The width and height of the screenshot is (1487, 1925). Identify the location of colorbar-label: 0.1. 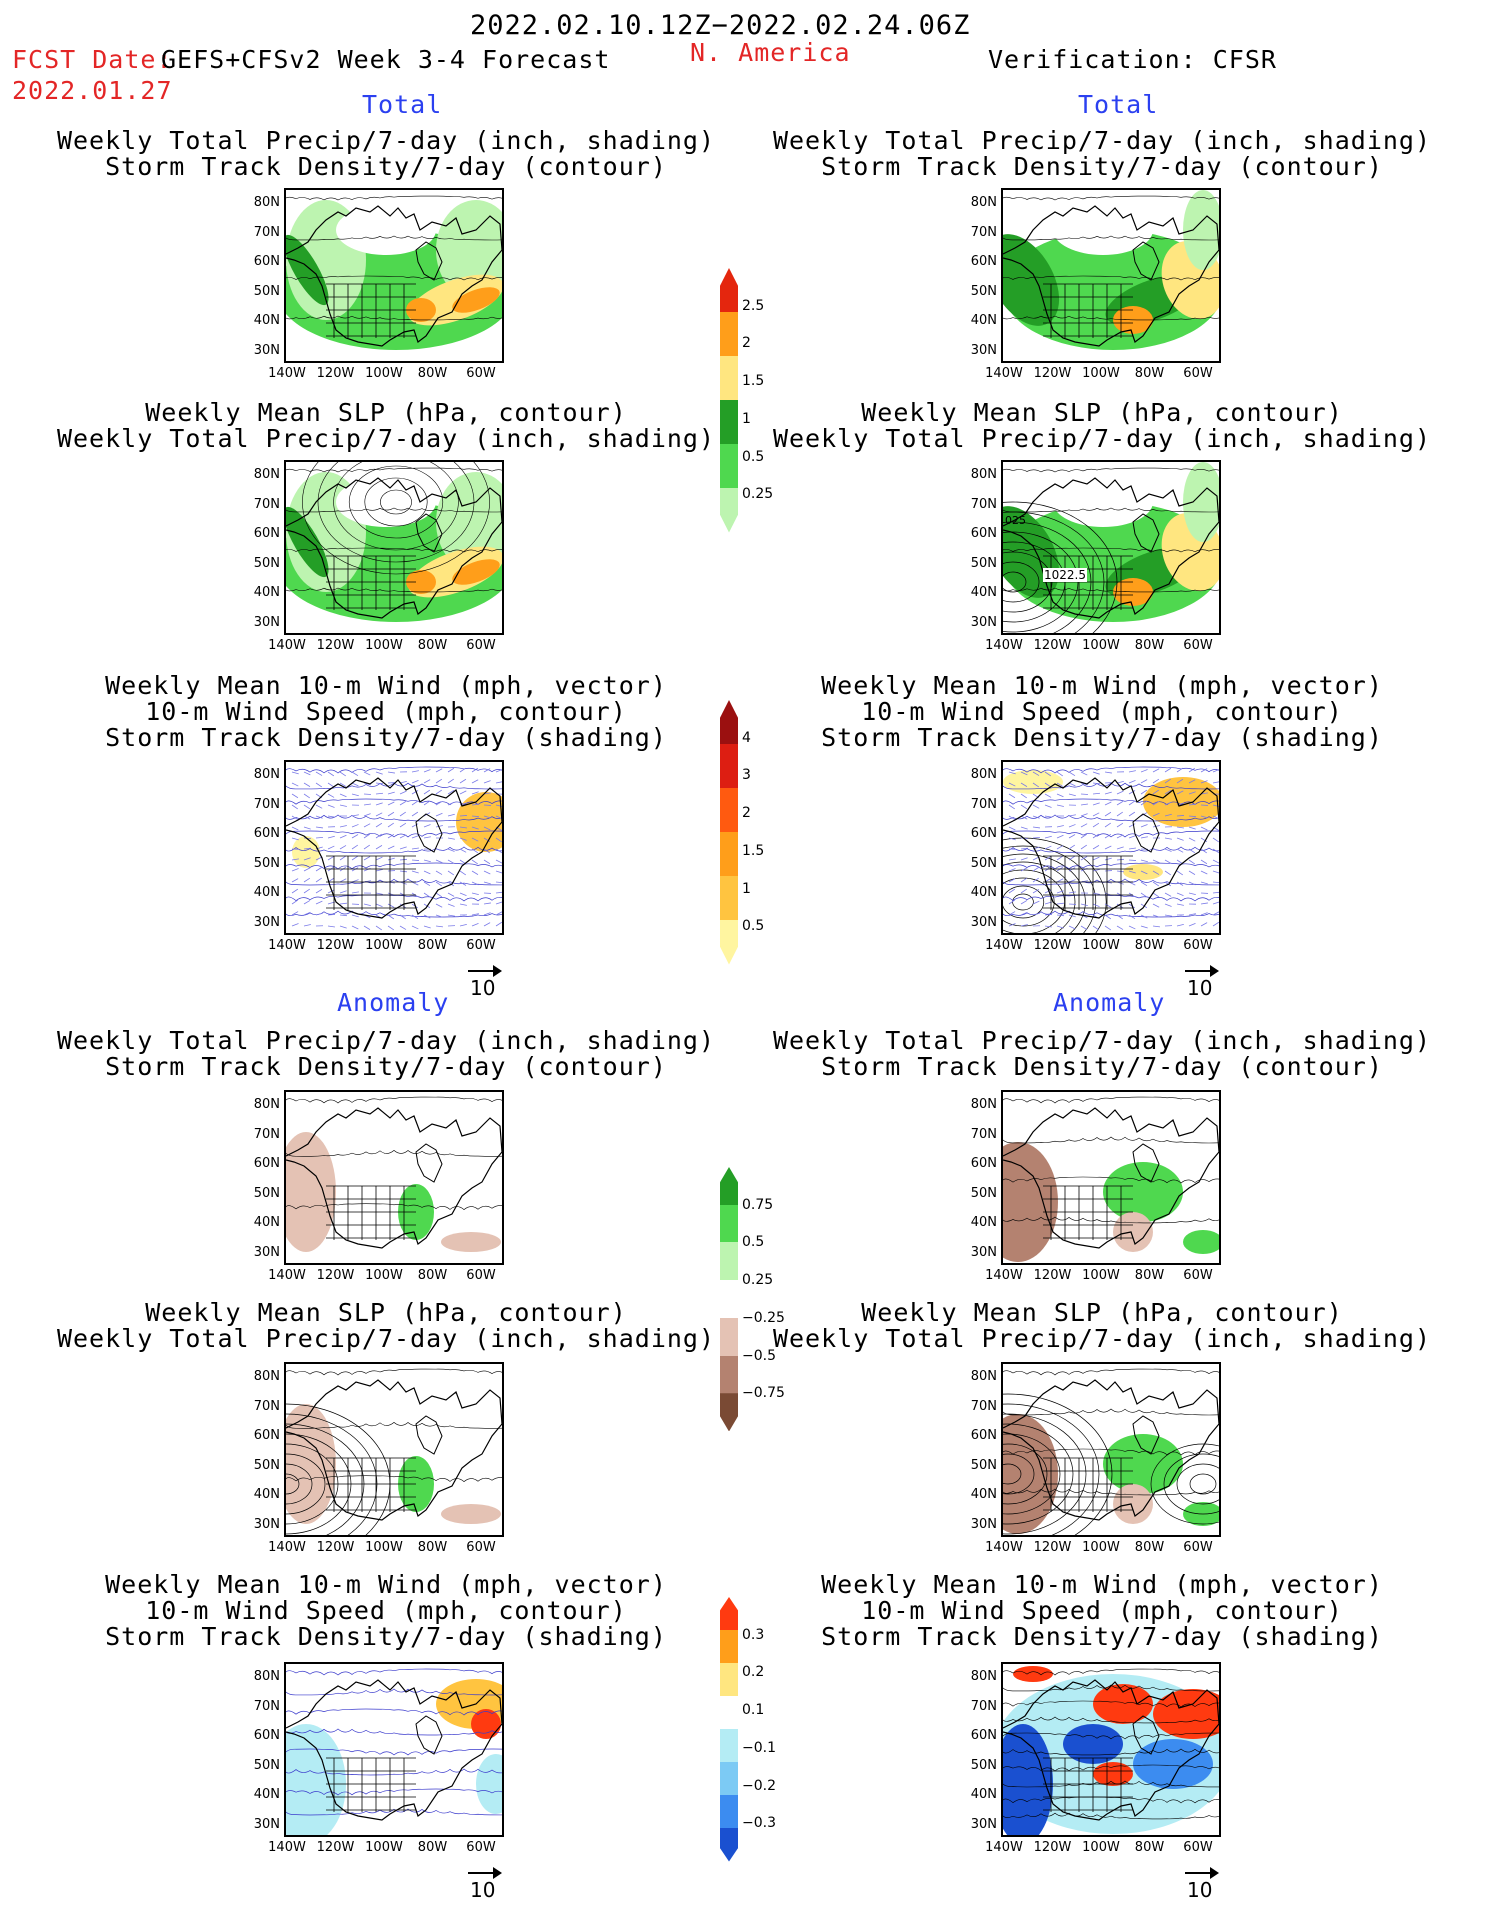
(753, 1710).